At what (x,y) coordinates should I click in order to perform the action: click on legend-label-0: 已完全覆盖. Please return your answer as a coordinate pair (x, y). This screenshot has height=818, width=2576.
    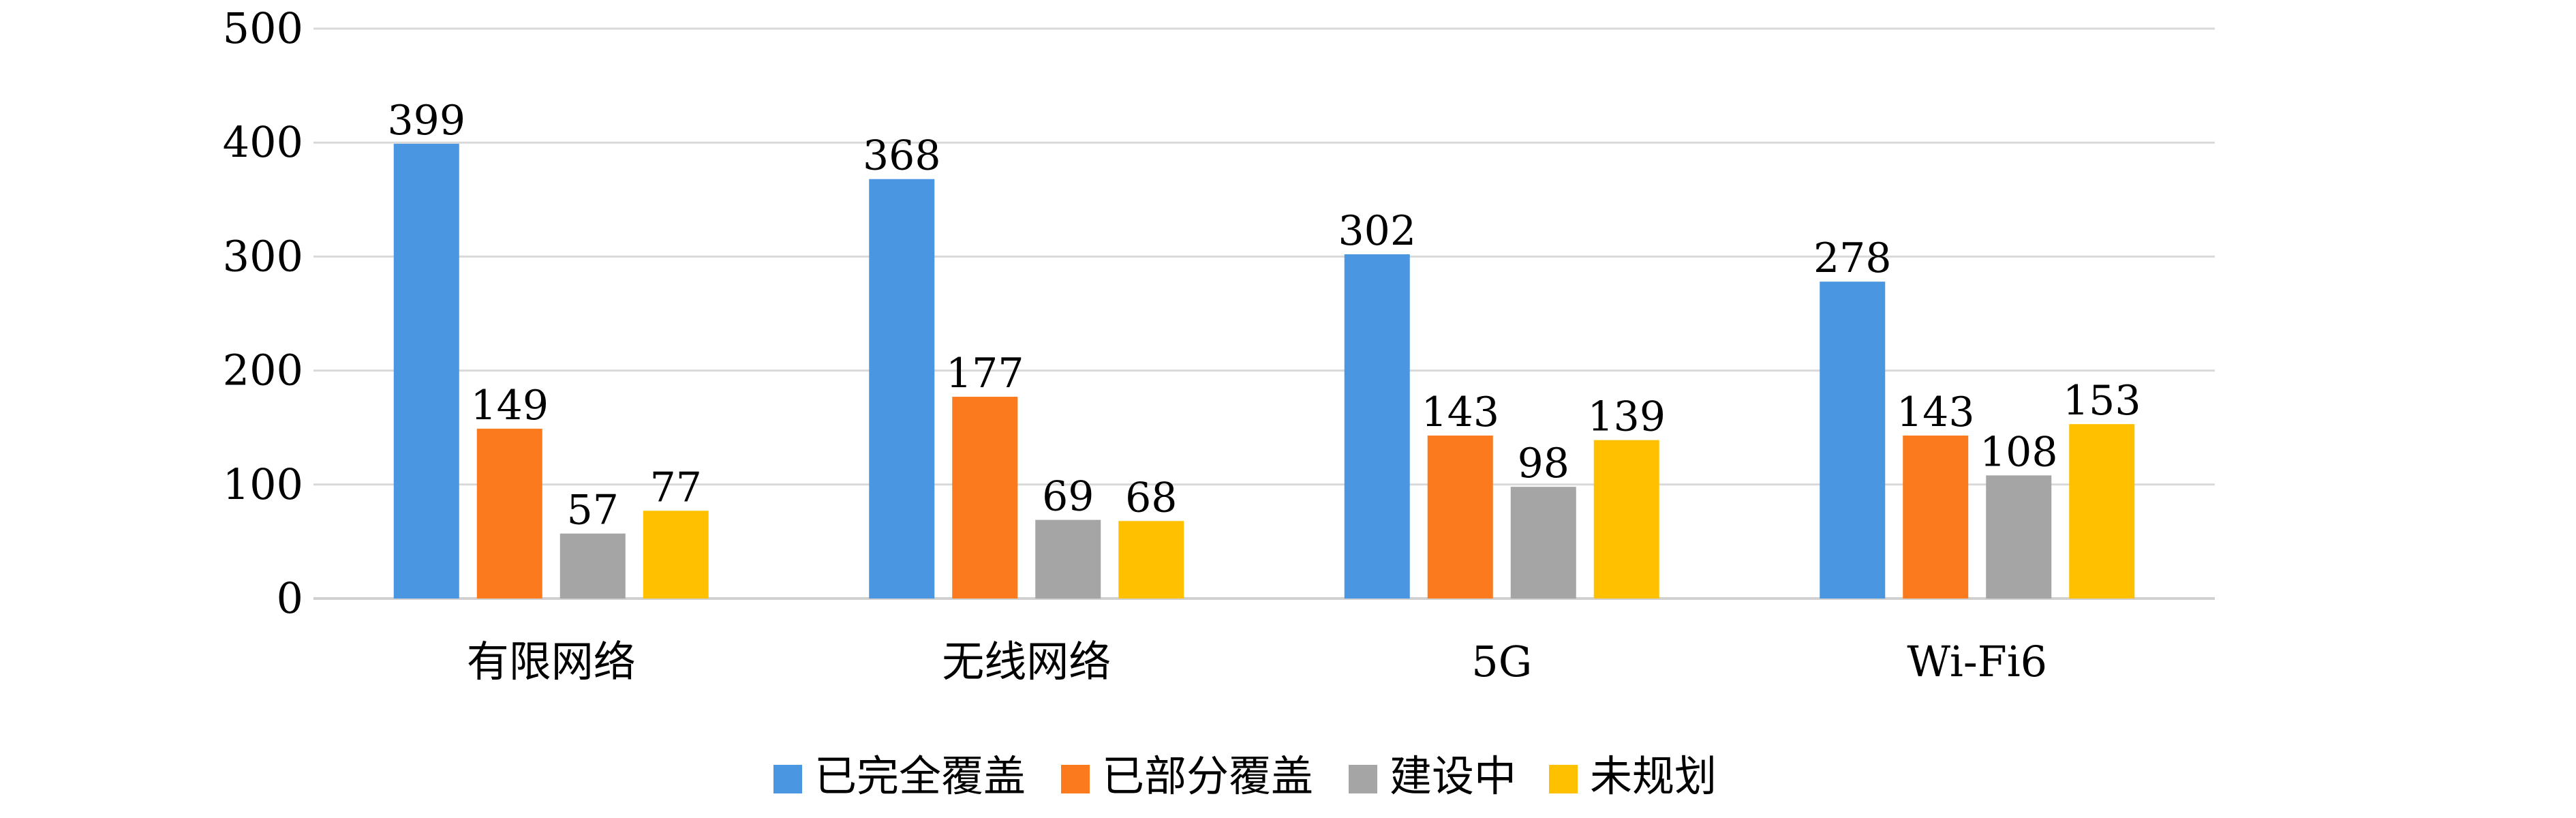
    Looking at the image, I should click on (920, 776).